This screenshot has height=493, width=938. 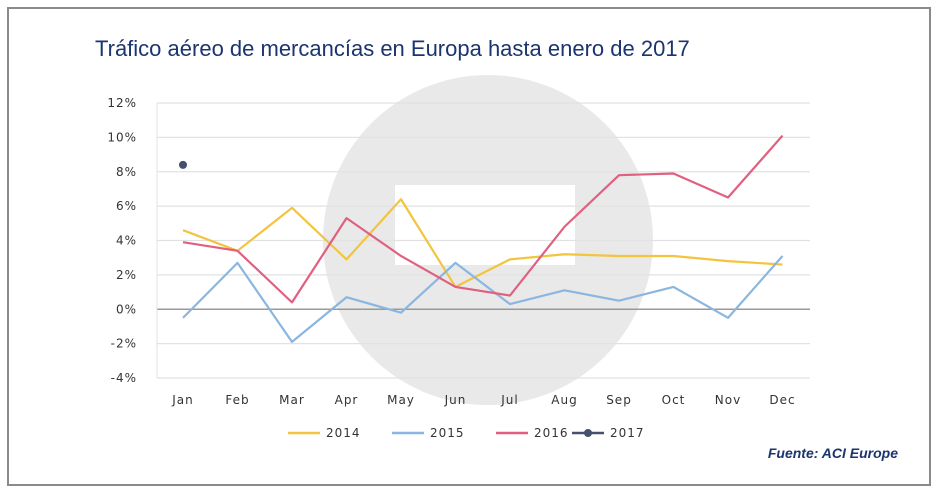 What do you see at coordinates (122, 103) in the screenshot?
I see `y-tick-label: 12%` at bounding box center [122, 103].